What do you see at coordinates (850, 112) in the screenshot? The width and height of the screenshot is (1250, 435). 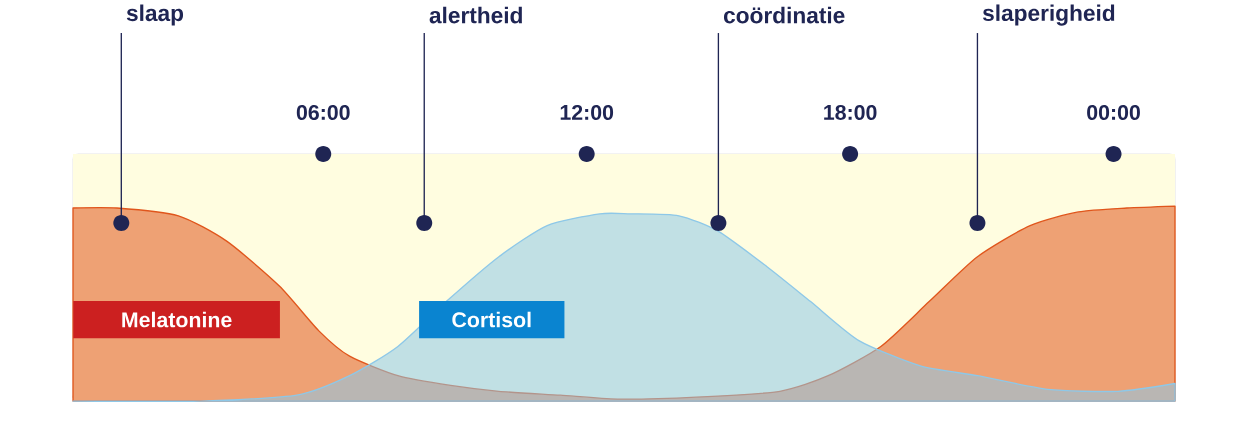 I see `x-tick-label: 18:00` at bounding box center [850, 112].